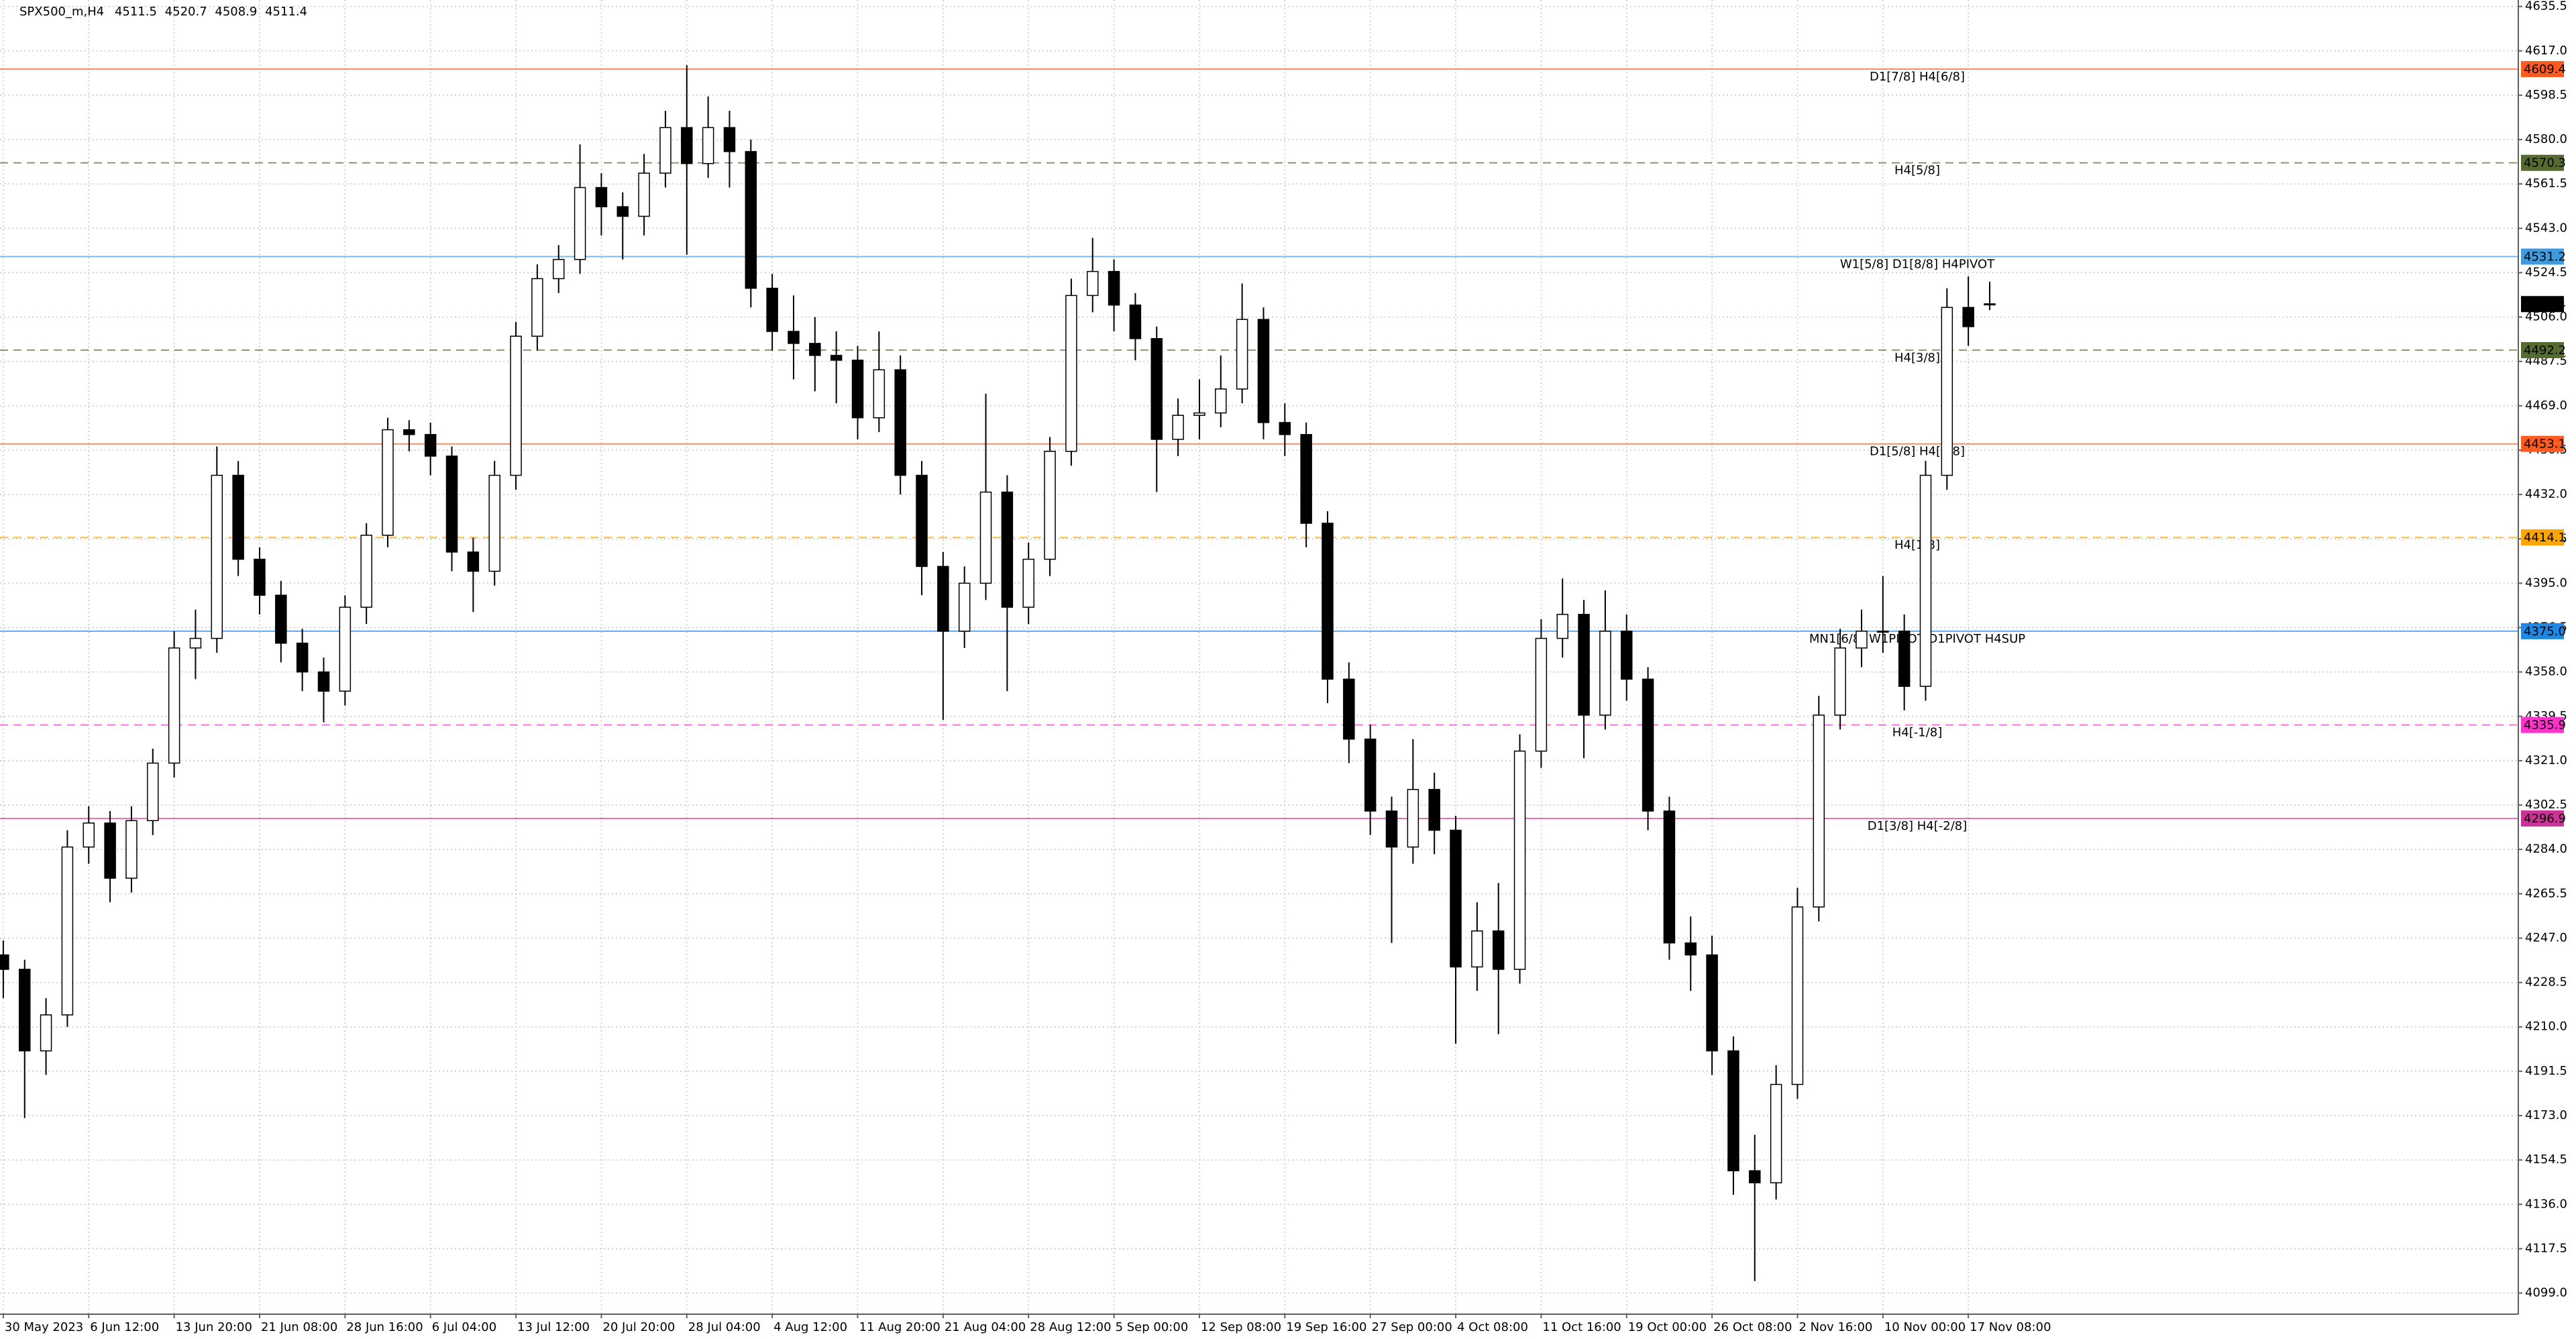 The image size is (2576, 1339). What do you see at coordinates (236, 12) in the screenshot?
I see `last-low: 4508.9` at bounding box center [236, 12].